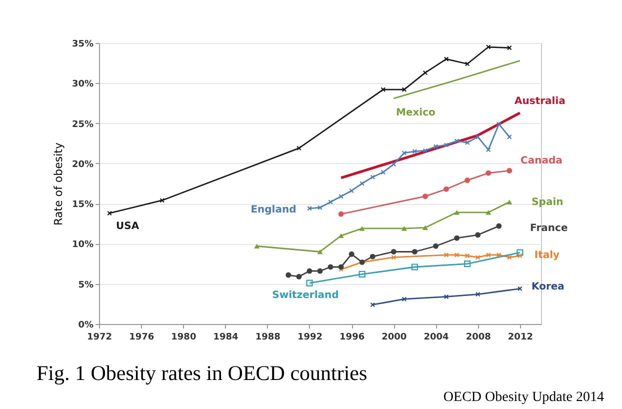 This screenshot has height=409, width=622. What do you see at coordinates (416, 112) in the screenshot?
I see `series-label: Mexico` at bounding box center [416, 112].